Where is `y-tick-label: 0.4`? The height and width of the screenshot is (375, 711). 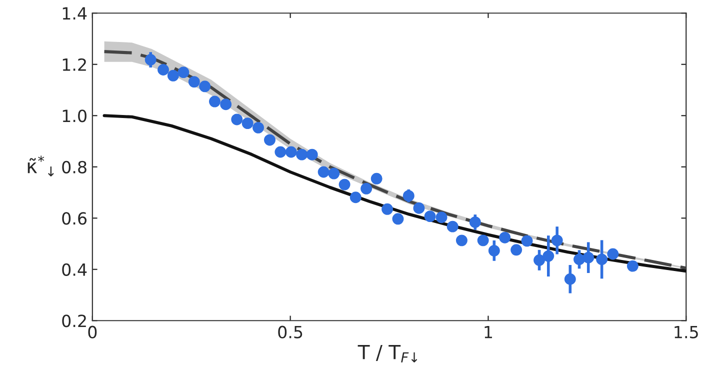
y-tick-label: 0.4 is located at coordinates (74, 269).